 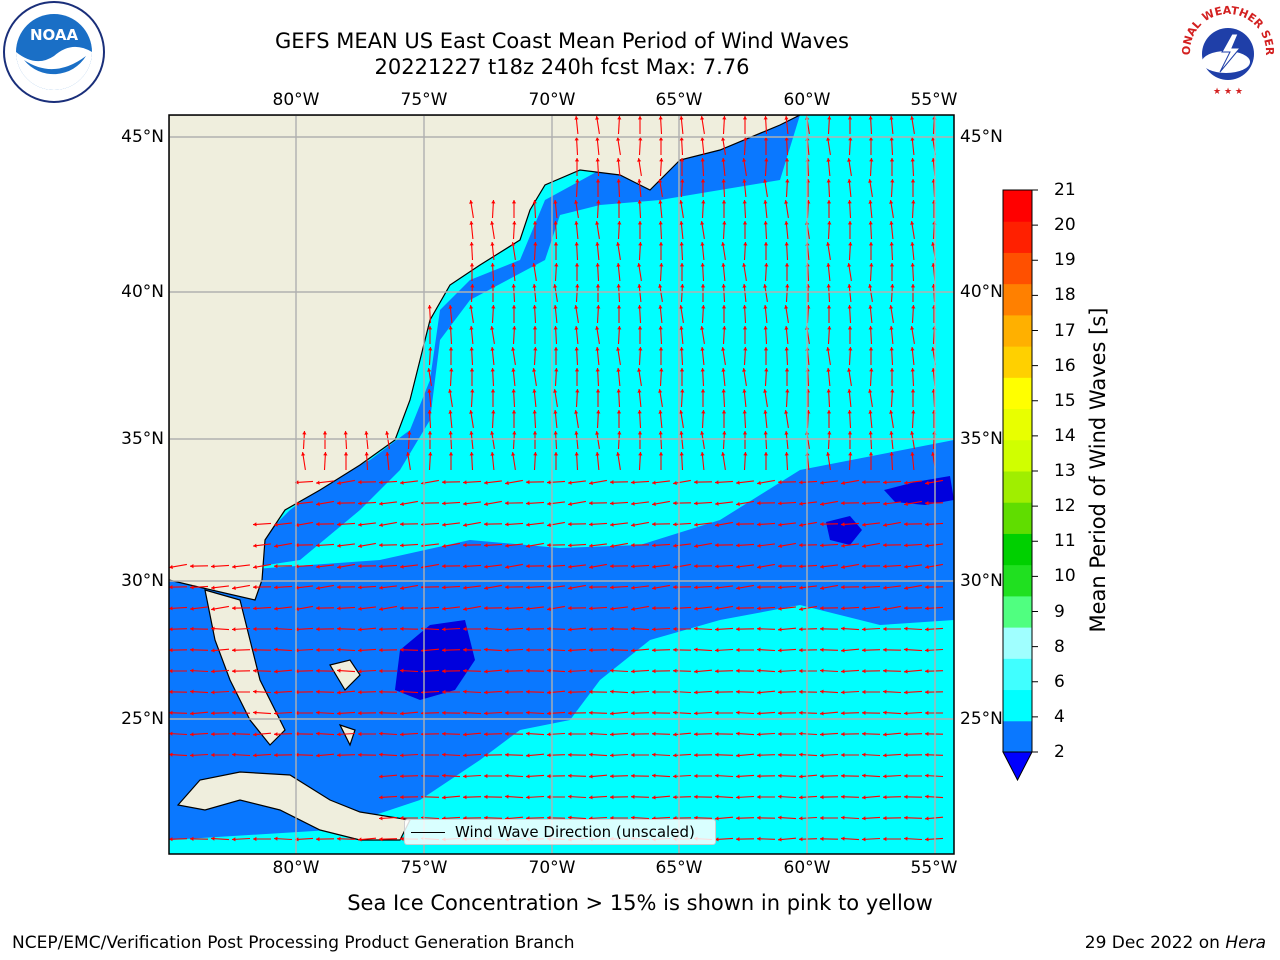 I want to click on date-credit: 29 Dec 2022 on Hera, so click(x=1175, y=943).